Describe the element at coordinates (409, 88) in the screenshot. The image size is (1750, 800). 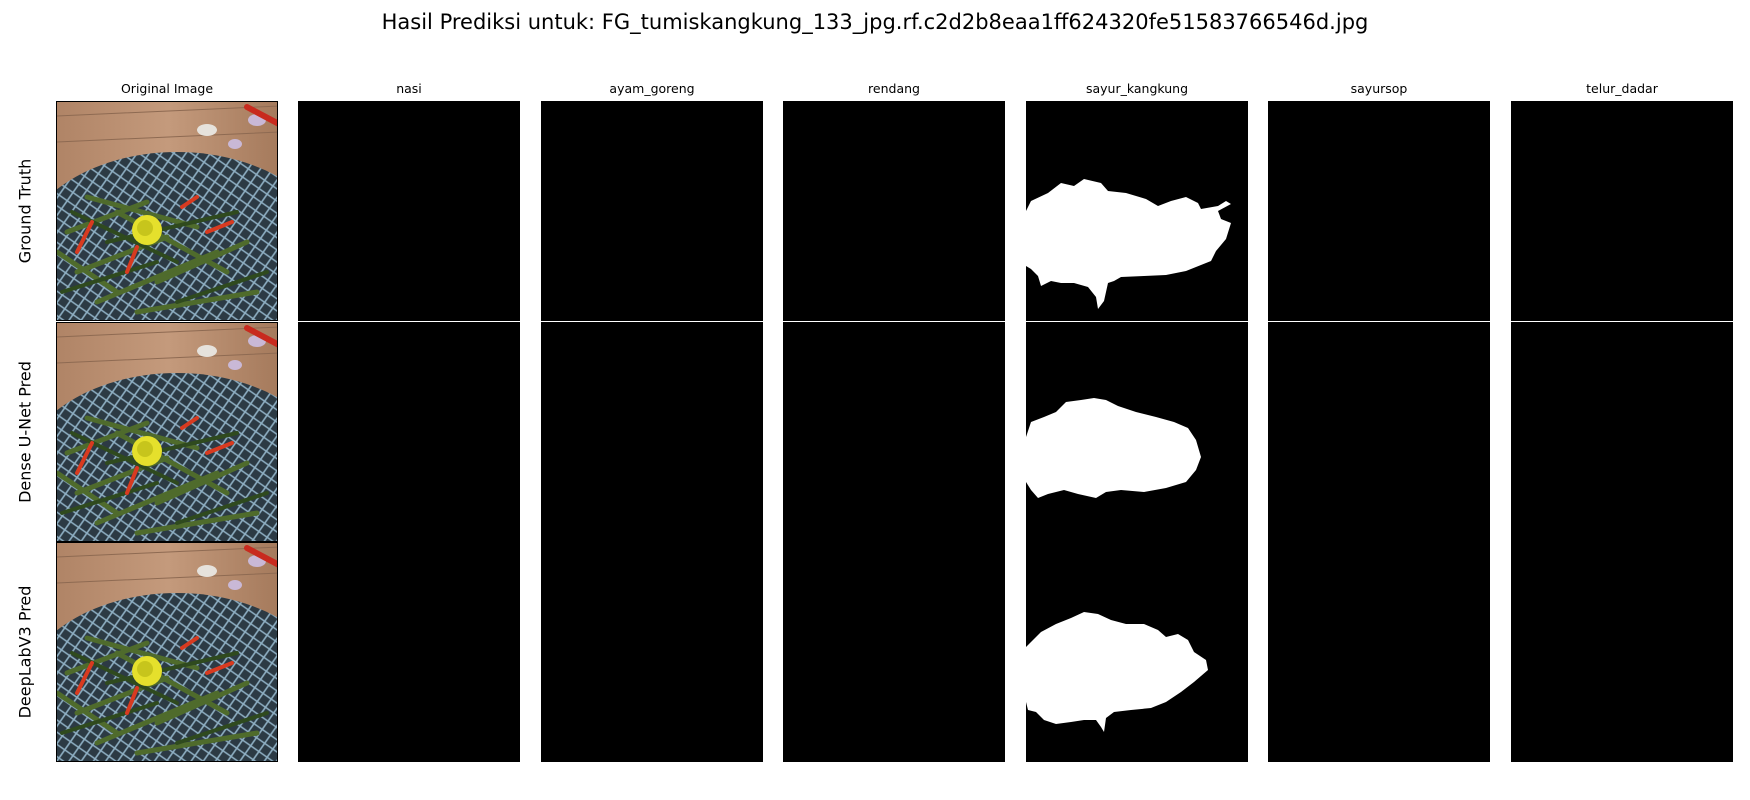
I see `column-title-nasi: nasi` at that location.